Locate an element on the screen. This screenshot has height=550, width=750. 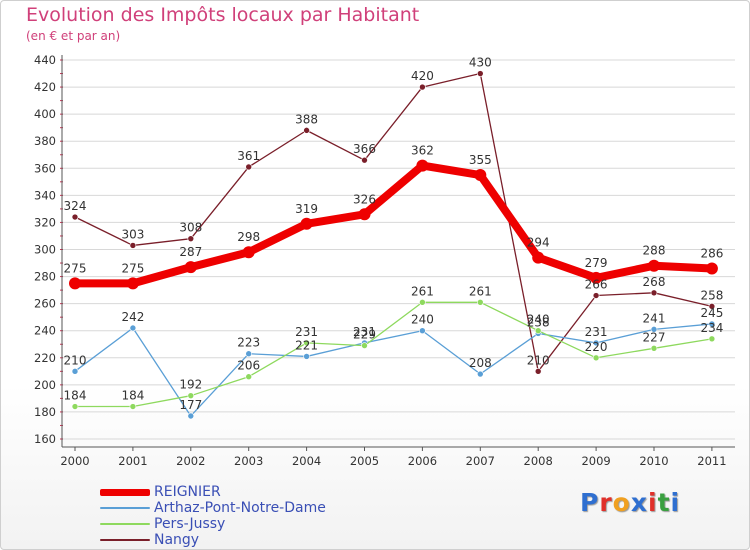
y-tick-label: 220 is located at coordinates (45, 358).